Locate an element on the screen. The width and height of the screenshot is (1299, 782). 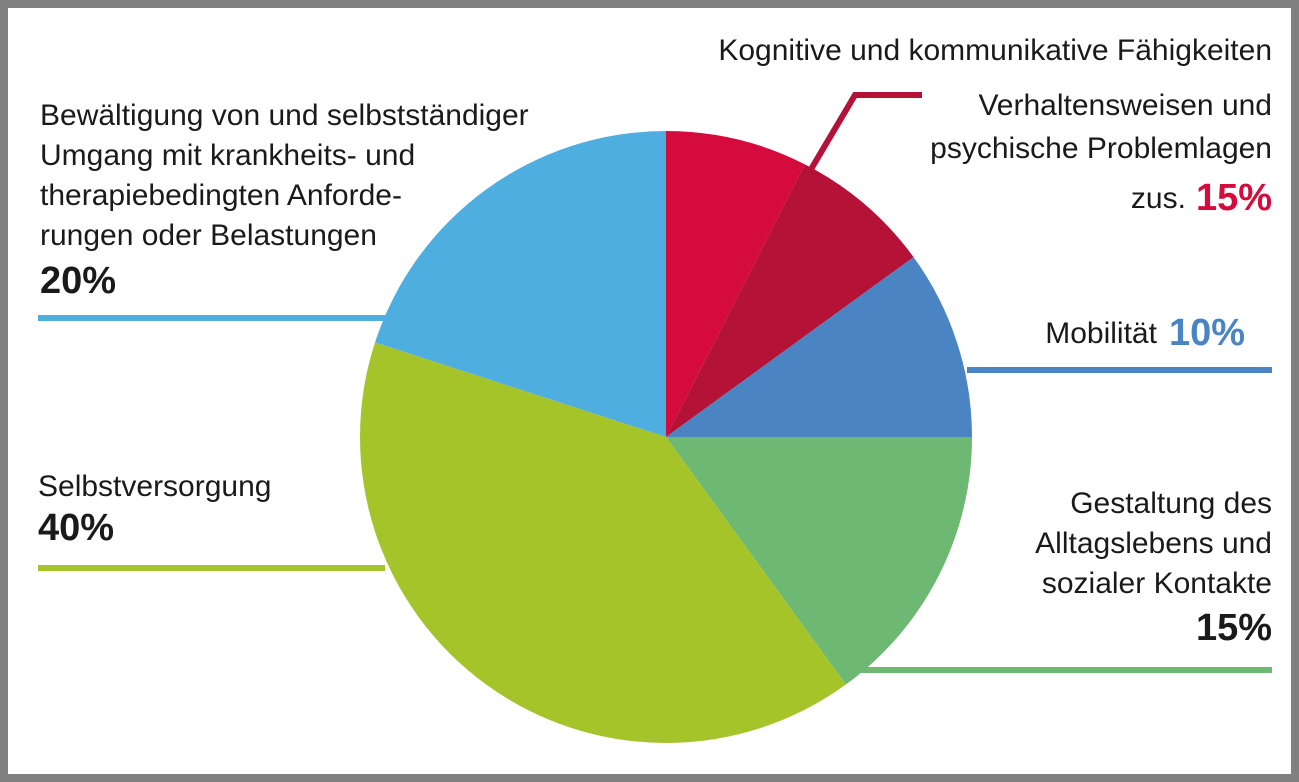
category-label: Kognitive und kommunikative Fähigkeiten is located at coordinates (995, 50).